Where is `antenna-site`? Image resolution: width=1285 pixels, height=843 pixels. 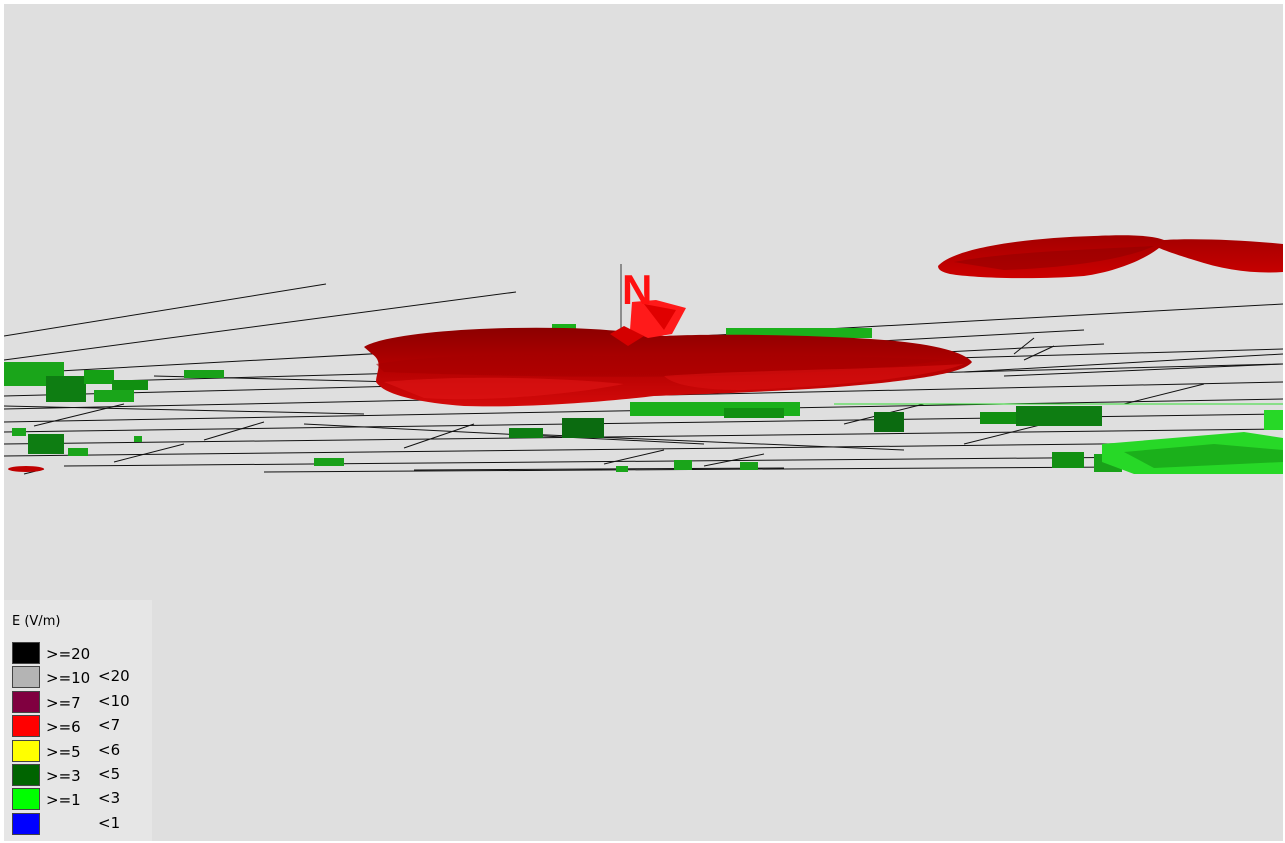 antenna-site is located at coordinates (648, 305).